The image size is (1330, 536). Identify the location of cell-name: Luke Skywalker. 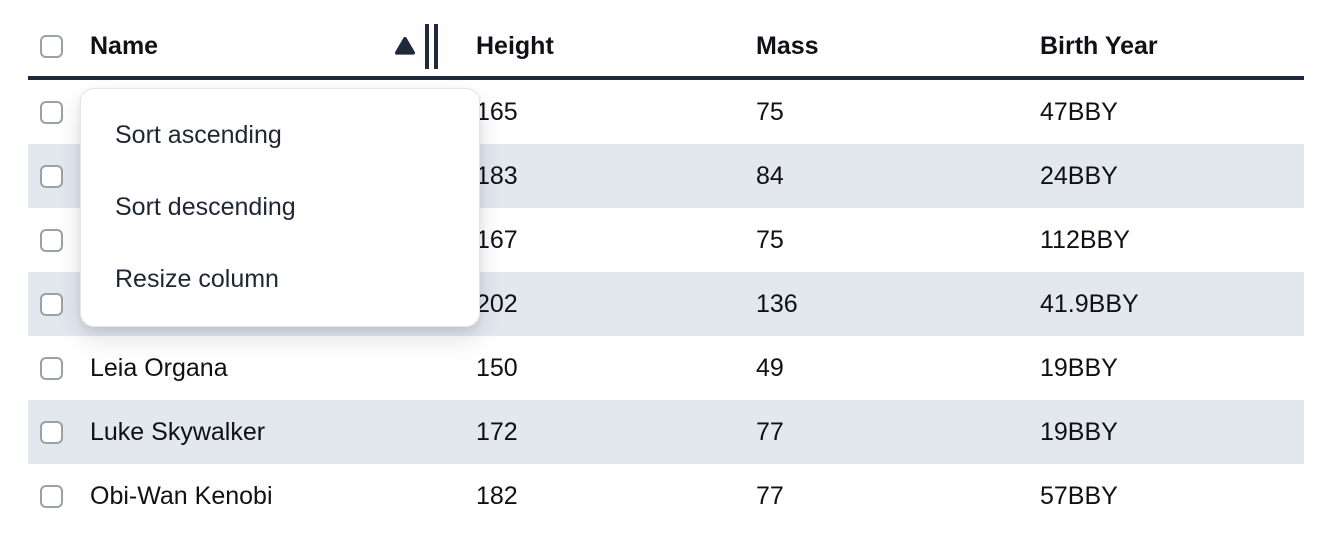
(178, 431).